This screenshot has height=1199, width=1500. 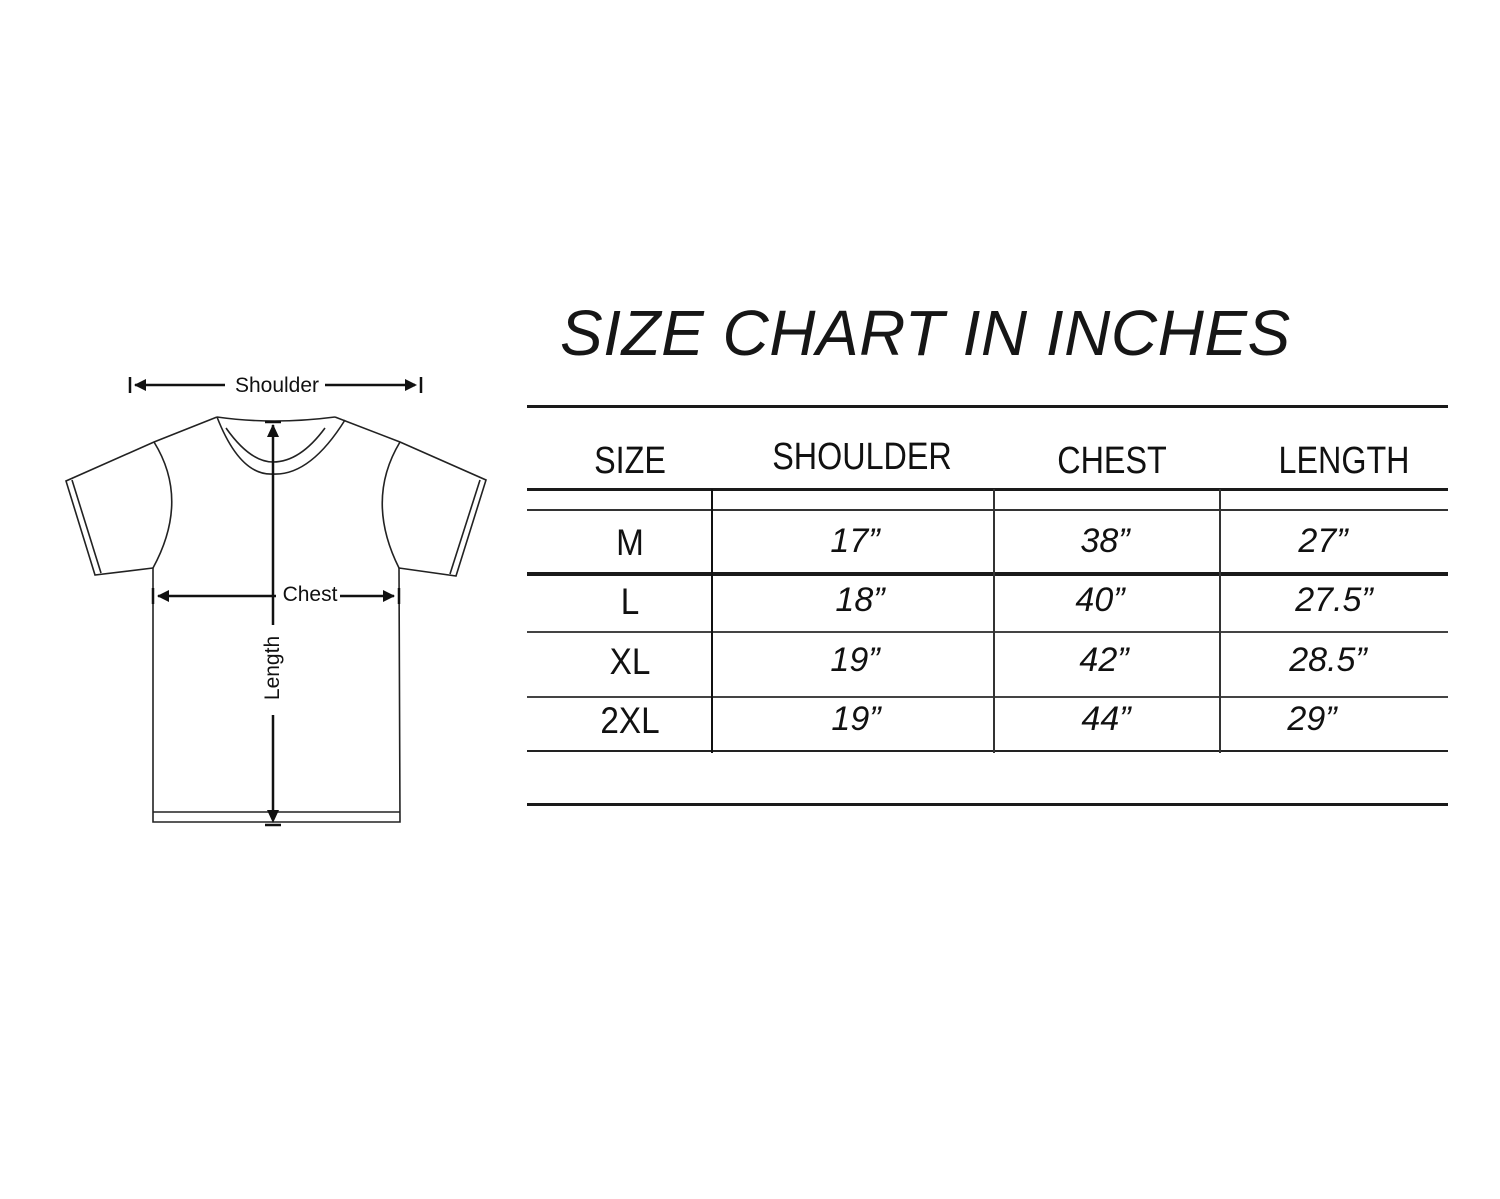 I want to click on tshirt-outline, so click(x=276, y=619).